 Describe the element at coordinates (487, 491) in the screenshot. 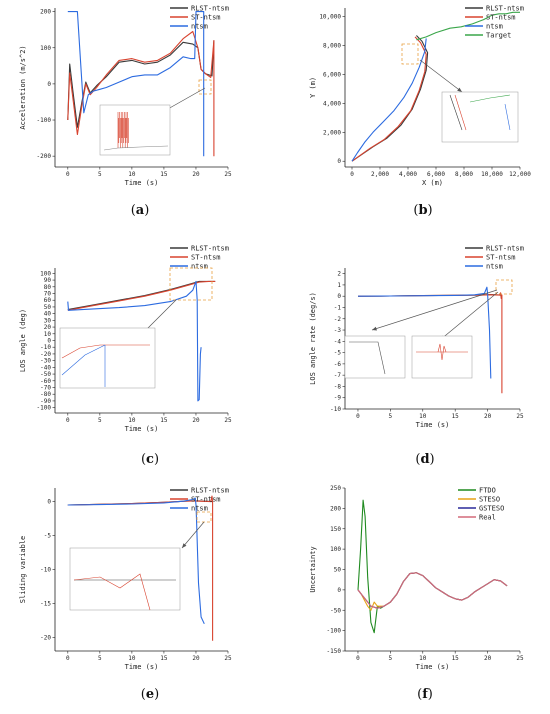

I see `legend-label: FTDO` at that location.